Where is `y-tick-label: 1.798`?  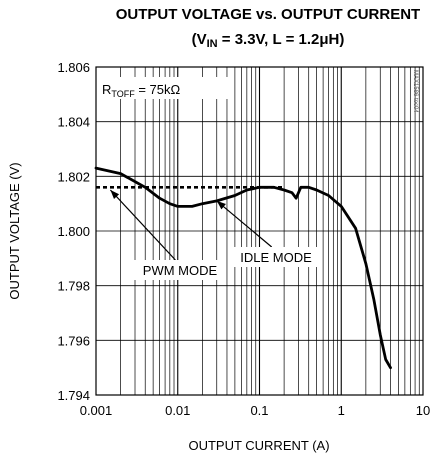 y-tick-label: 1.798 is located at coordinates (73, 286).